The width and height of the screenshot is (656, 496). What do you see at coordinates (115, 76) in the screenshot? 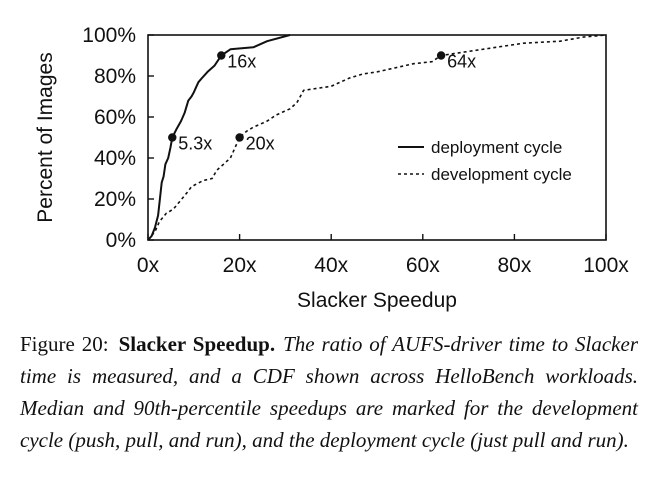
I see `y-tick-label: 80%` at bounding box center [115, 76].